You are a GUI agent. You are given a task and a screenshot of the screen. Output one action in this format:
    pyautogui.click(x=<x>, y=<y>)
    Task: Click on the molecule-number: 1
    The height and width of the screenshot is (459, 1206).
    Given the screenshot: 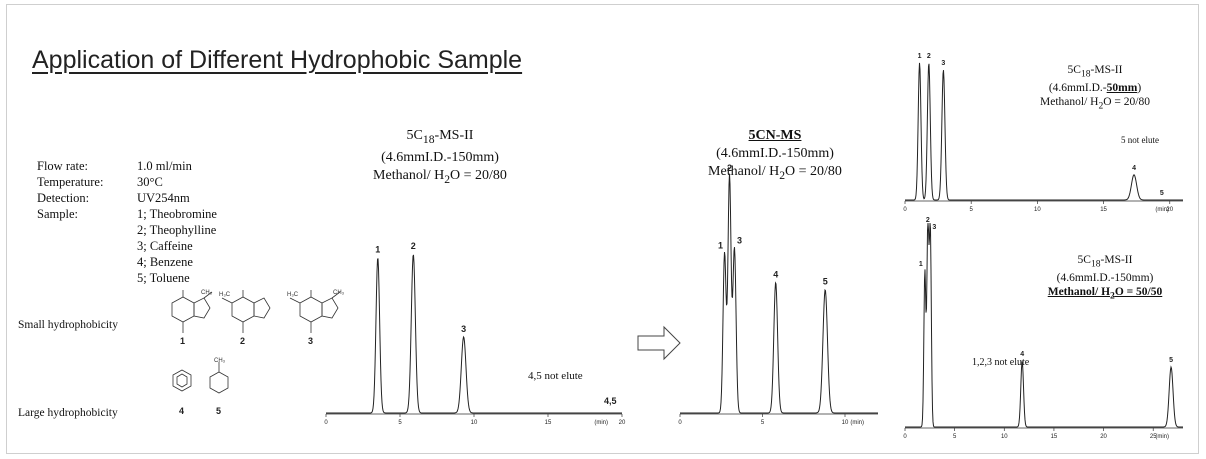 What is the action you would take?
    pyautogui.click(x=182, y=341)
    